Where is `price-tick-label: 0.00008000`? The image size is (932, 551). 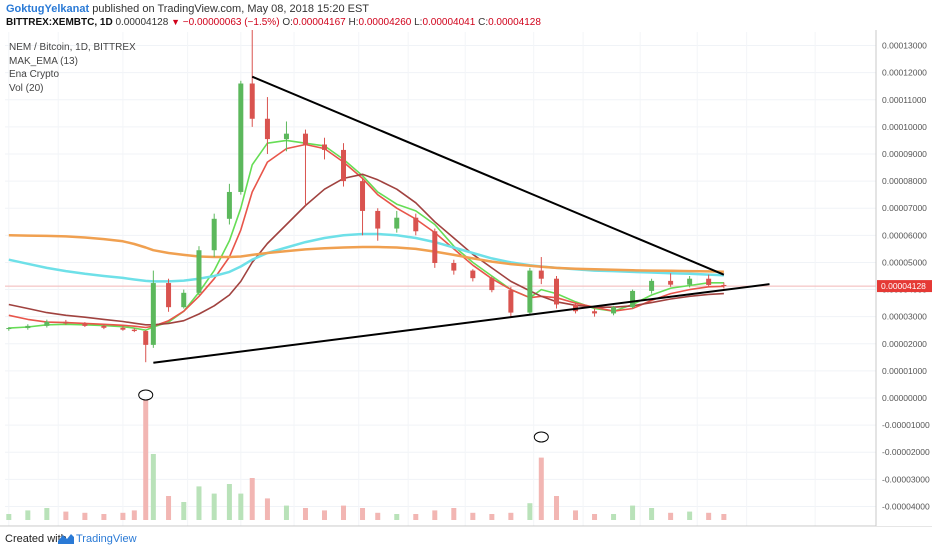 price-tick-label: 0.00008000 is located at coordinates (904, 181).